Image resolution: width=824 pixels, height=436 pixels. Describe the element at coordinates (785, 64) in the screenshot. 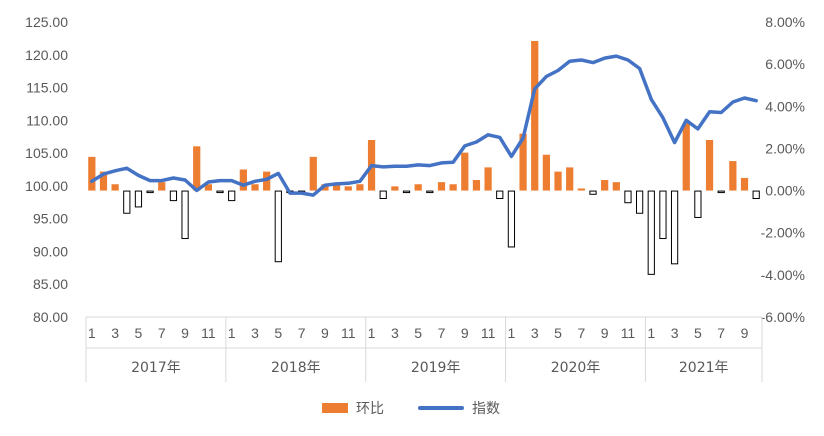

I see `right-axis-tick-label: 6.00%` at that location.